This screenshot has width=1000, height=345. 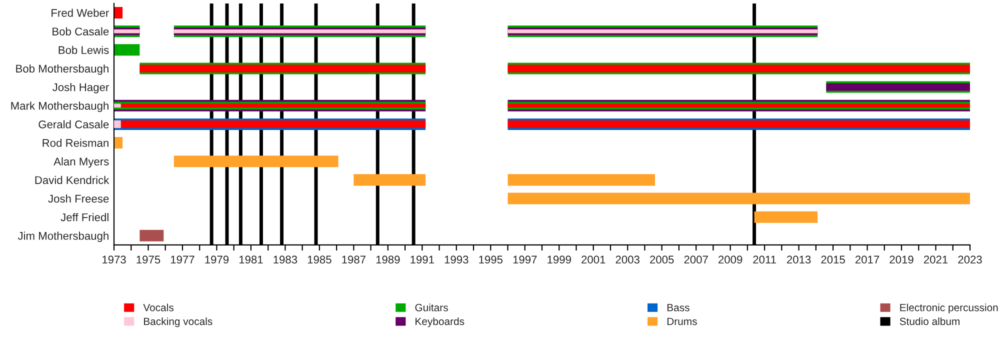 What do you see at coordinates (696, 260) in the screenshot?
I see `x-tick-label: 2007` at bounding box center [696, 260].